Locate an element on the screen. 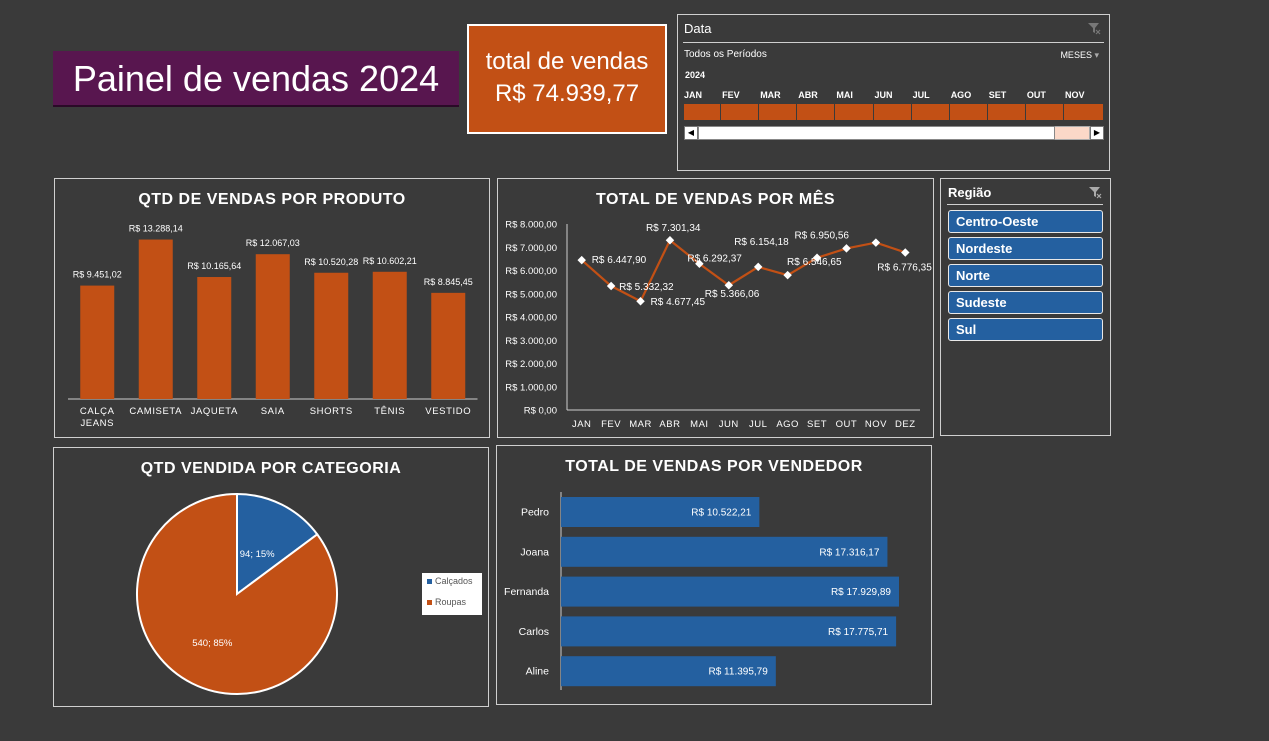 This screenshot has height=741, width=1269. y-tick-label: R$ 1.000,00 is located at coordinates (531, 387).